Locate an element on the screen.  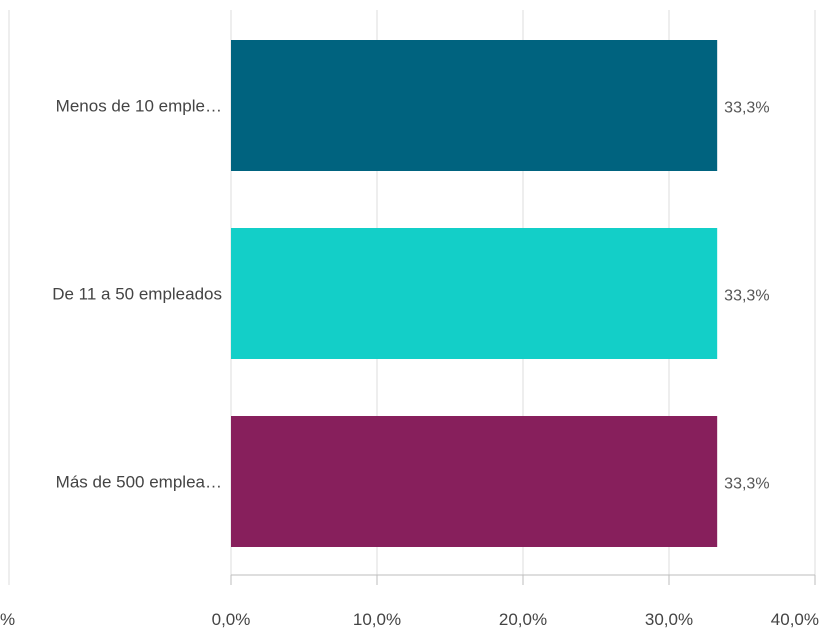
value-label-2: 33,3% is located at coordinates (746, 296).